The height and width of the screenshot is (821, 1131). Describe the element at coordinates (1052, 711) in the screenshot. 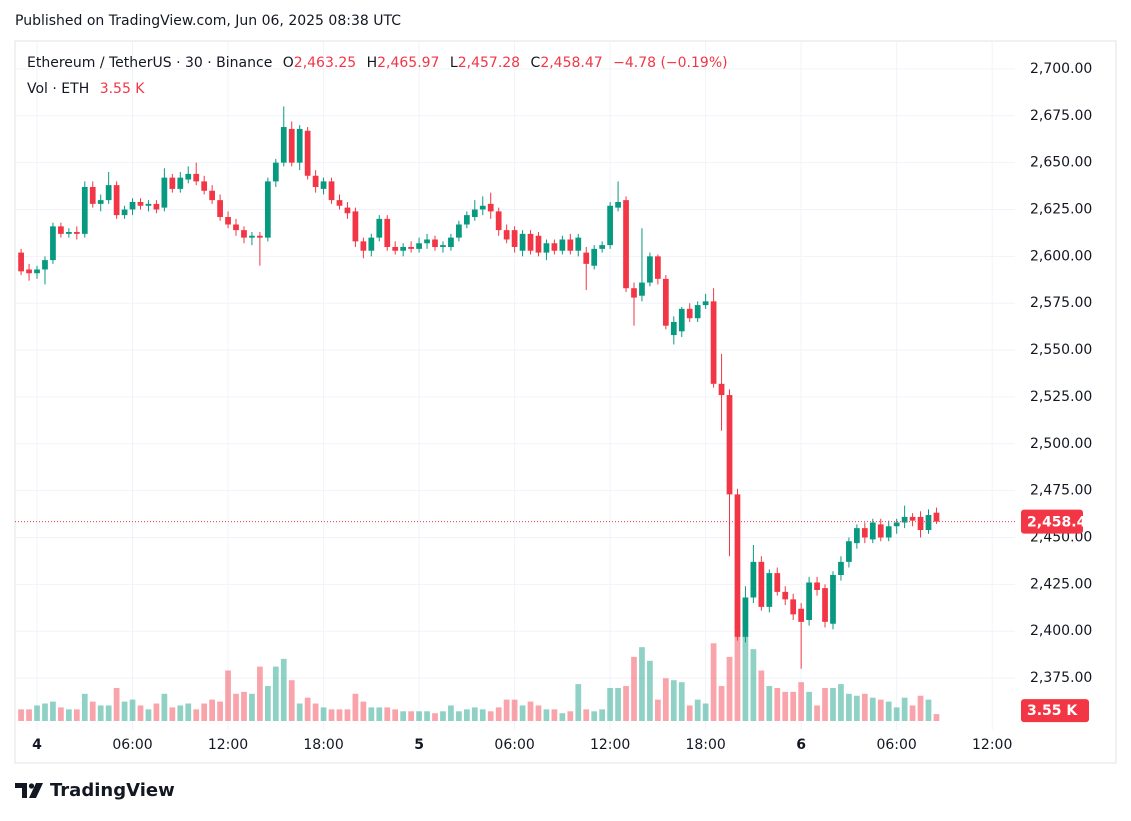

I see `volume-tag-label: 3.55 K` at that location.